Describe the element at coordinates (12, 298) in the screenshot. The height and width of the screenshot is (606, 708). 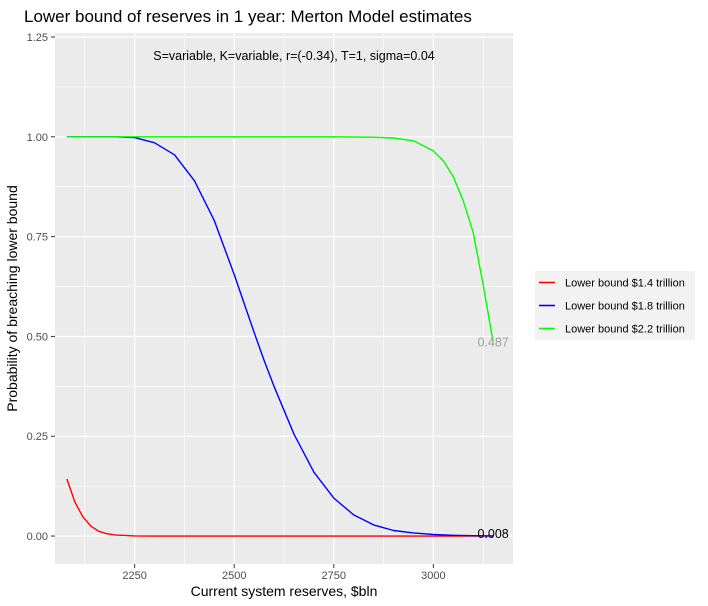
I see `y-axis-title: Probability of breaching lower bound` at that location.